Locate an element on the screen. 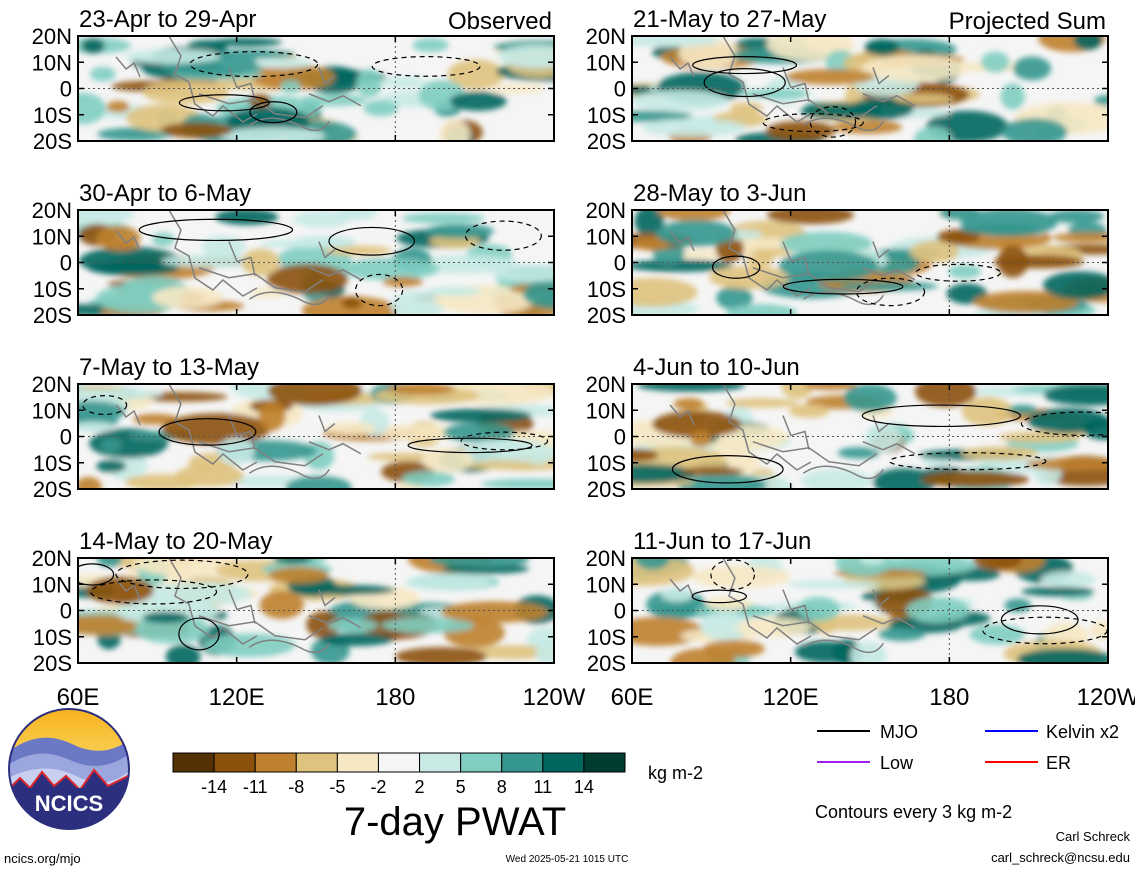 This screenshot has height=872, width=1135. colorbar-tick-label: -2 is located at coordinates (378, 787).